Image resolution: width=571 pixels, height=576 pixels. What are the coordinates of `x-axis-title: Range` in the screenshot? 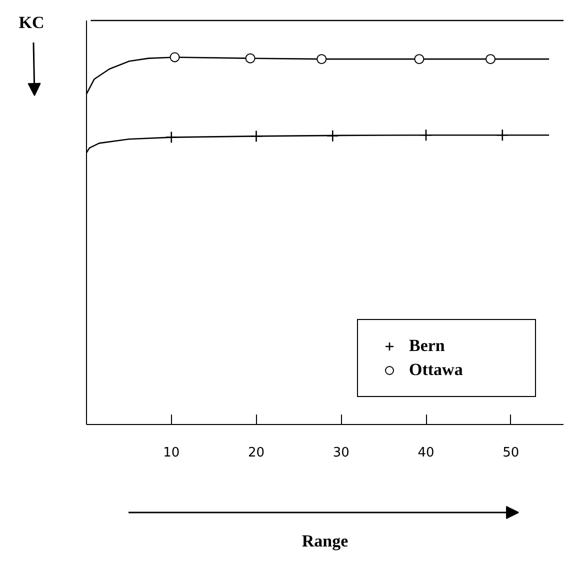 It's located at (325, 541).